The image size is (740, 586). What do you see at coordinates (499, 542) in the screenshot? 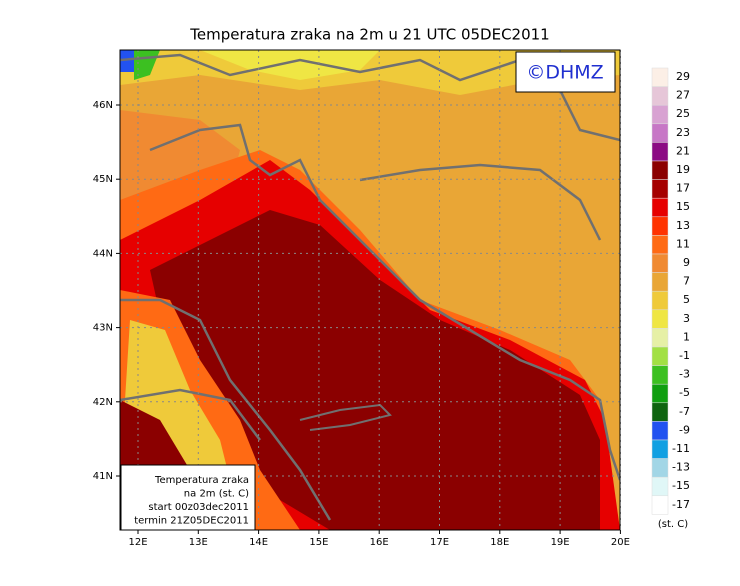
I see `longitude-label: 18E` at bounding box center [499, 542].